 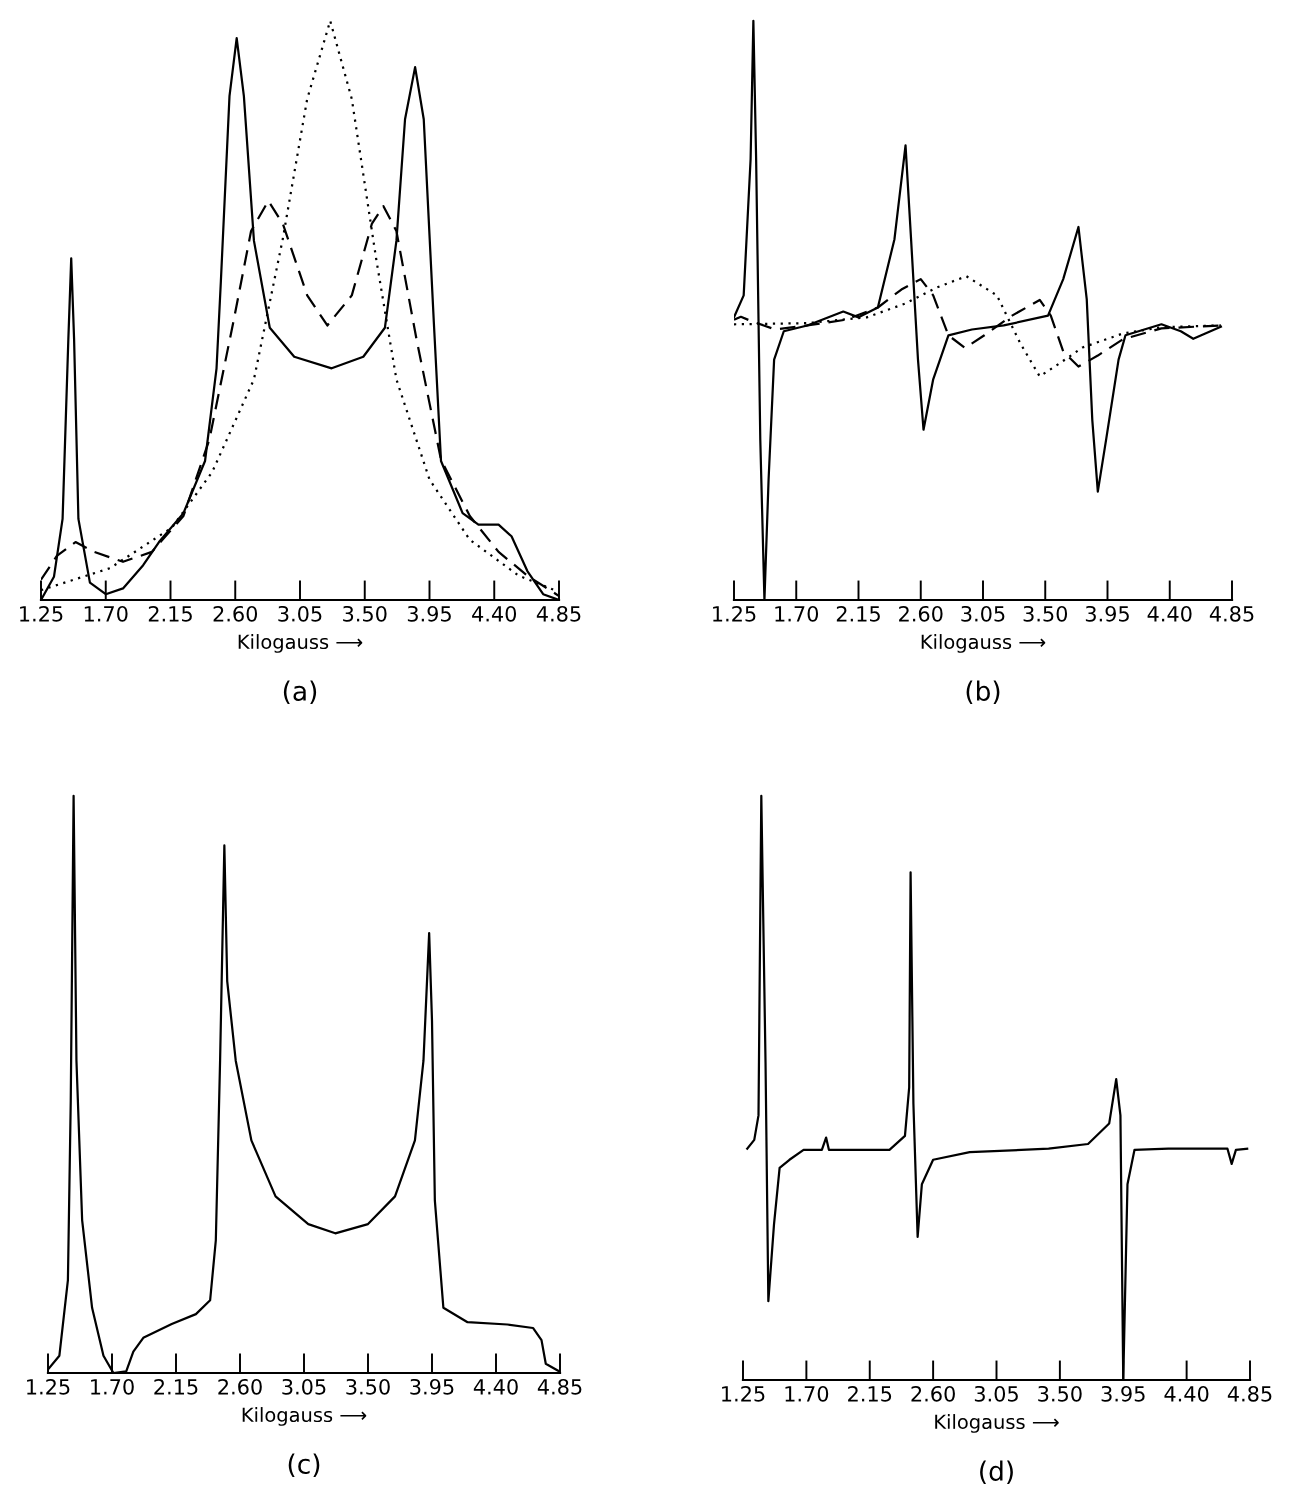 What do you see at coordinates (996, 1472) in the screenshot?
I see `text: (d)` at bounding box center [996, 1472].